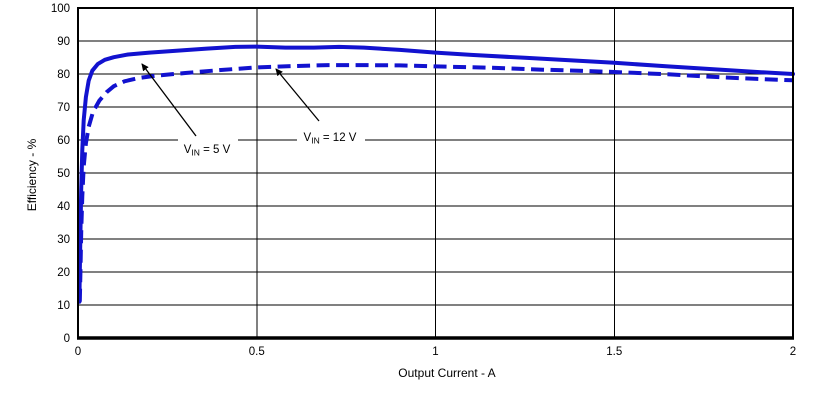 Image resolution: width=827 pixels, height=401 pixels. I want to click on y-tick-label: 90, so click(63, 42).